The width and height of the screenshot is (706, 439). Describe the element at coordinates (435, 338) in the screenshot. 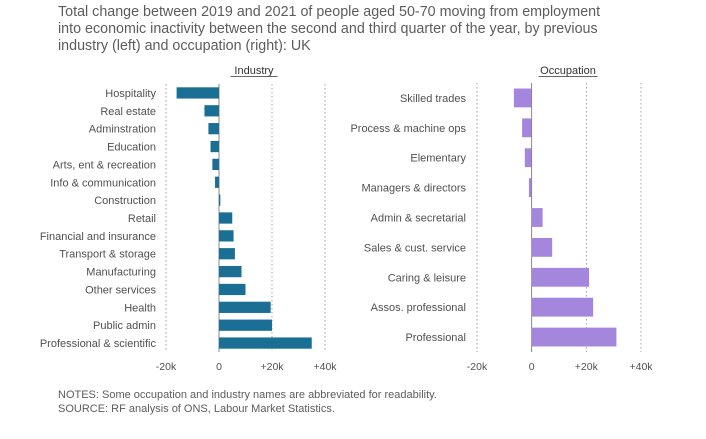

I see `occupation-category-label: Professional` at that location.